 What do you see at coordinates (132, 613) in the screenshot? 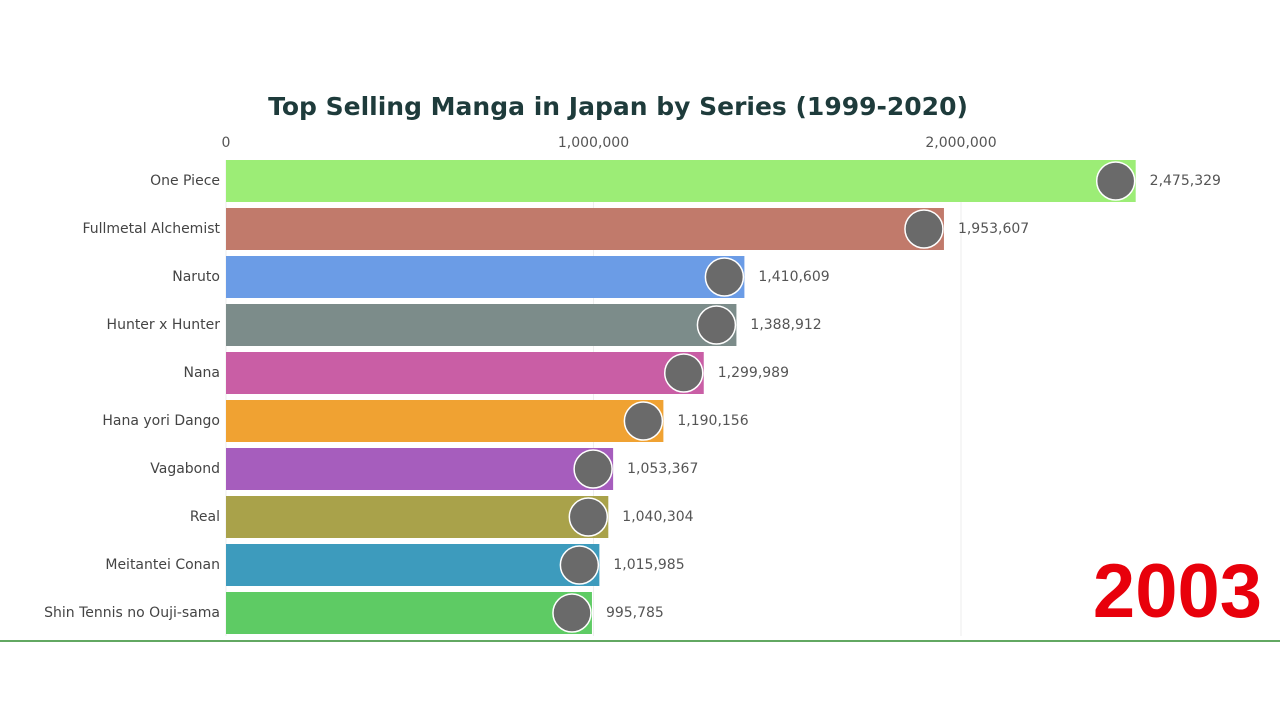
I see `category-label: Shin Tennis no Ouji-sama` at bounding box center [132, 613].